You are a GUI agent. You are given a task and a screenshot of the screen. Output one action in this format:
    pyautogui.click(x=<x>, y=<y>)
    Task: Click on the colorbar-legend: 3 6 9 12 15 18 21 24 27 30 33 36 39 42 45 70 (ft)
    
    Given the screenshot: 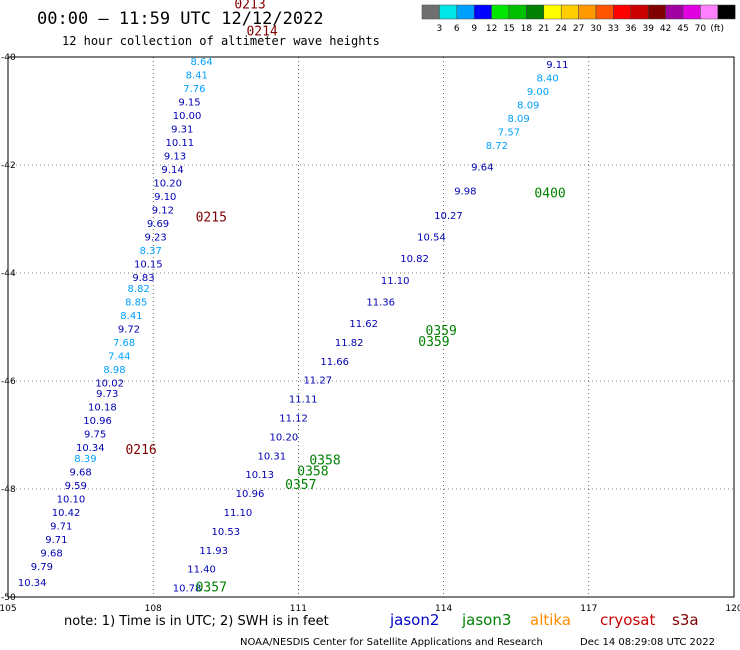 What is the action you would take?
    pyautogui.click(x=578, y=19)
    